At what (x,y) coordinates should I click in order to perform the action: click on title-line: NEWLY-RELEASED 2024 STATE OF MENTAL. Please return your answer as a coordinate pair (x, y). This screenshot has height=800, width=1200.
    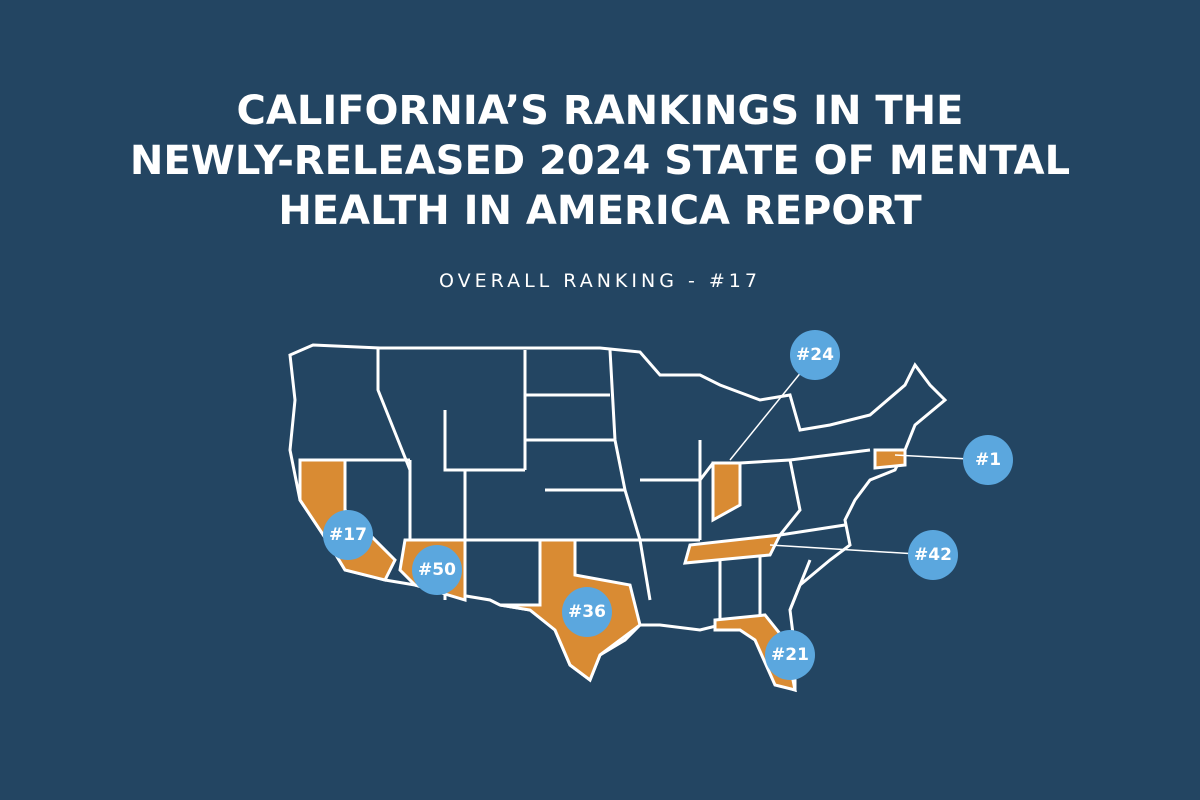
    Looking at the image, I should click on (600, 161).